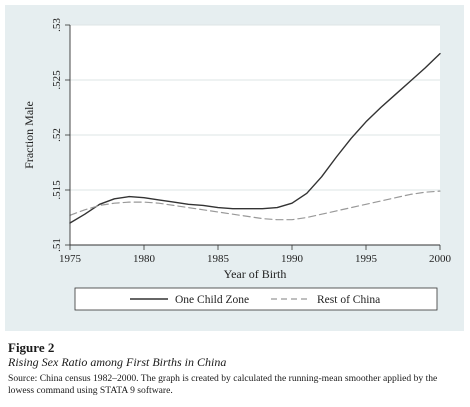 The image size is (470, 407). I want to click on legend-label-rest-of-china: Rest of China, so click(348, 300).